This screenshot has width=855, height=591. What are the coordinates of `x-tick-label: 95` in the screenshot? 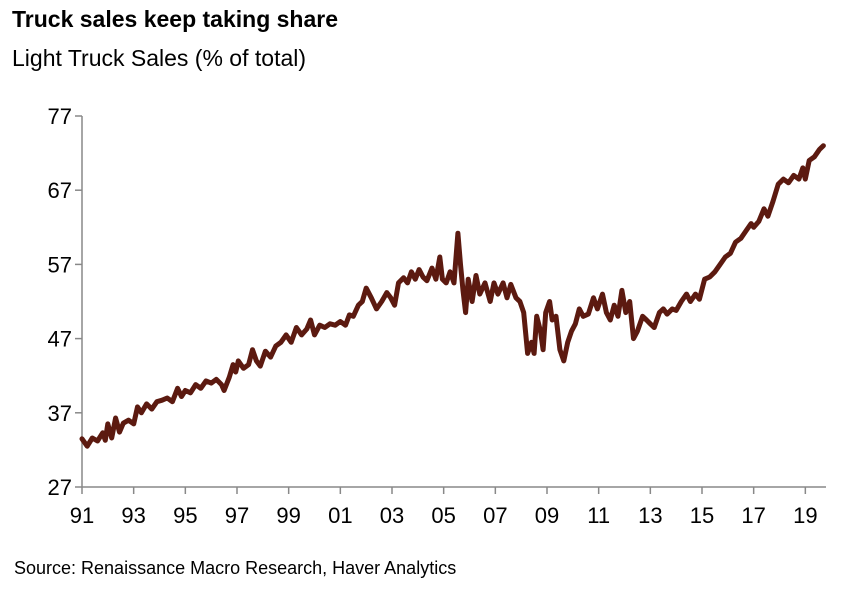 It's located at (185, 515).